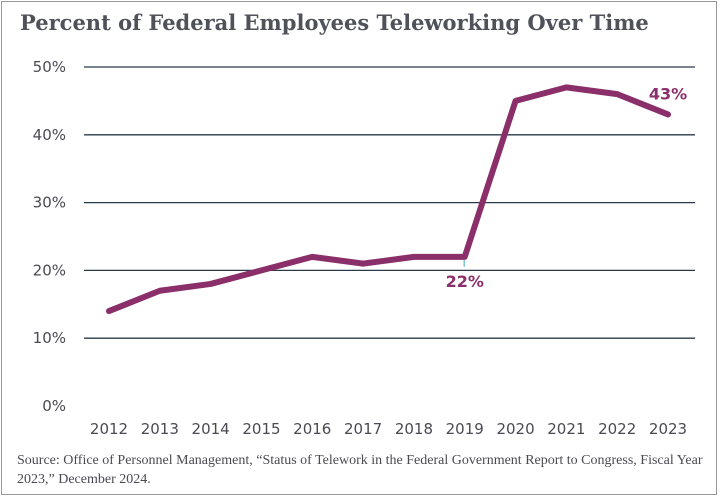 The width and height of the screenshot is (720, 498). I want to click on x-tick-label: 2021, so click(566, 429).